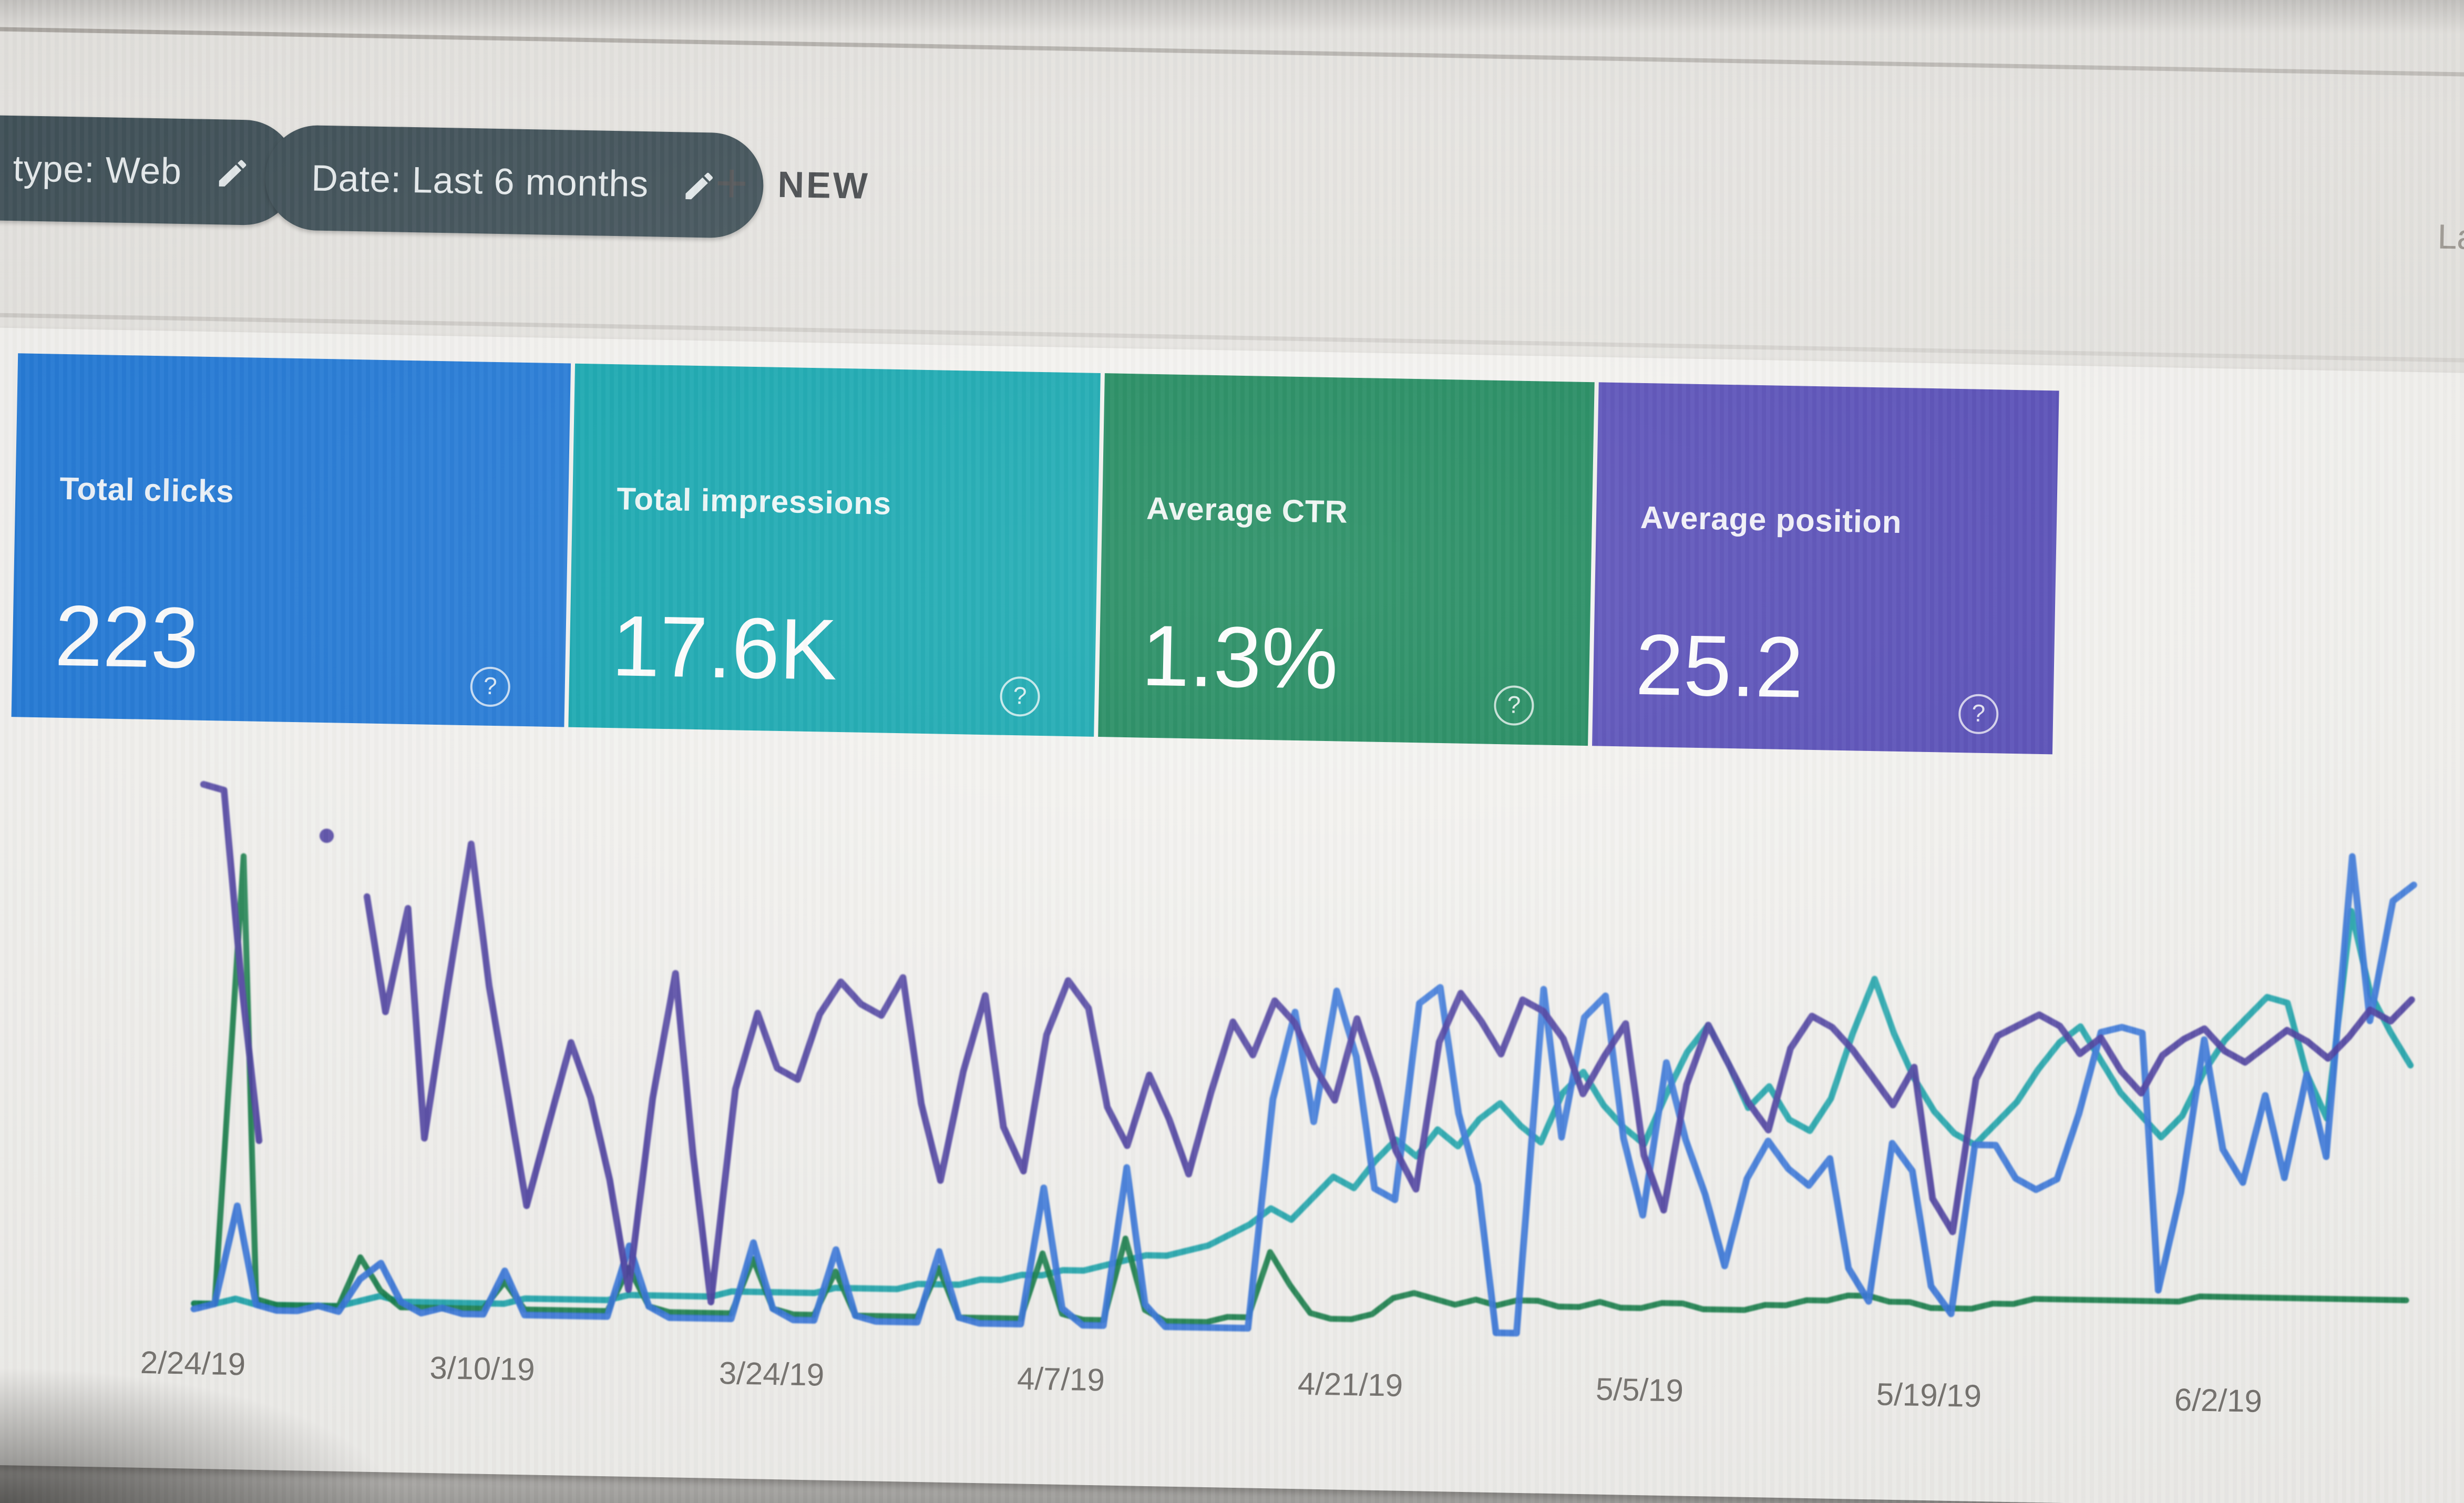  I want to click on date-filter-chip: Date: Last 6 months, so click(514, 182).